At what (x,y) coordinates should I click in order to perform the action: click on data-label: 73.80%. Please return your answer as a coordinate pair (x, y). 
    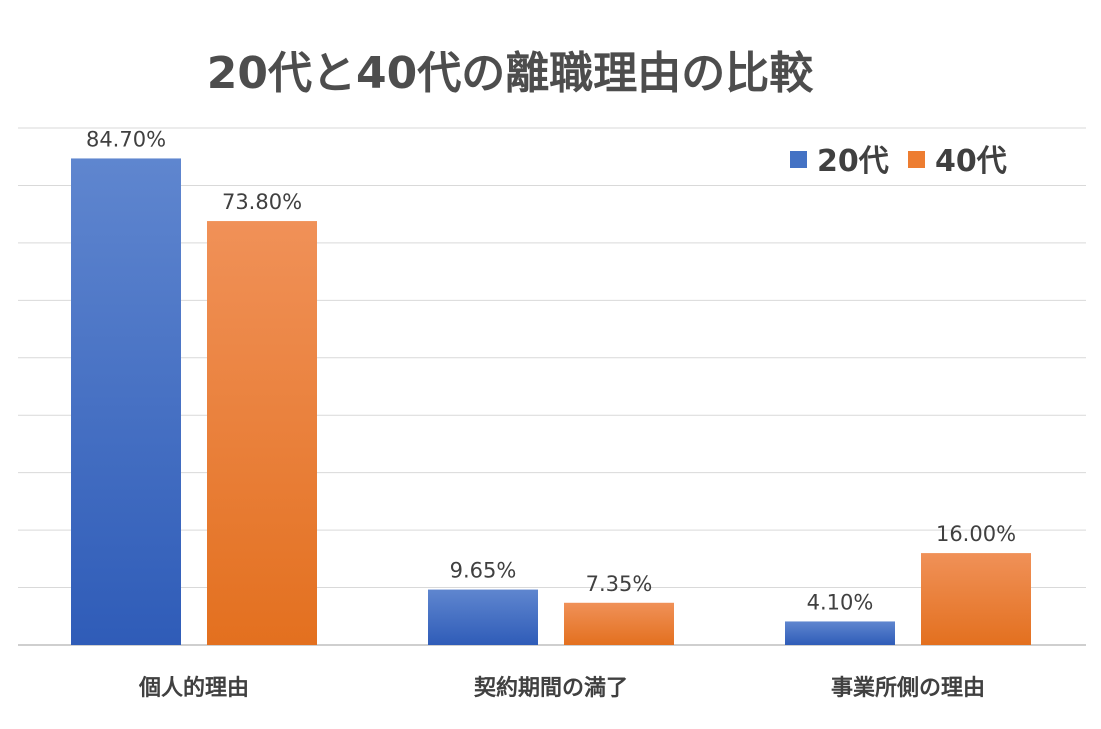
    Looking at the image, I should click on (262, 202).